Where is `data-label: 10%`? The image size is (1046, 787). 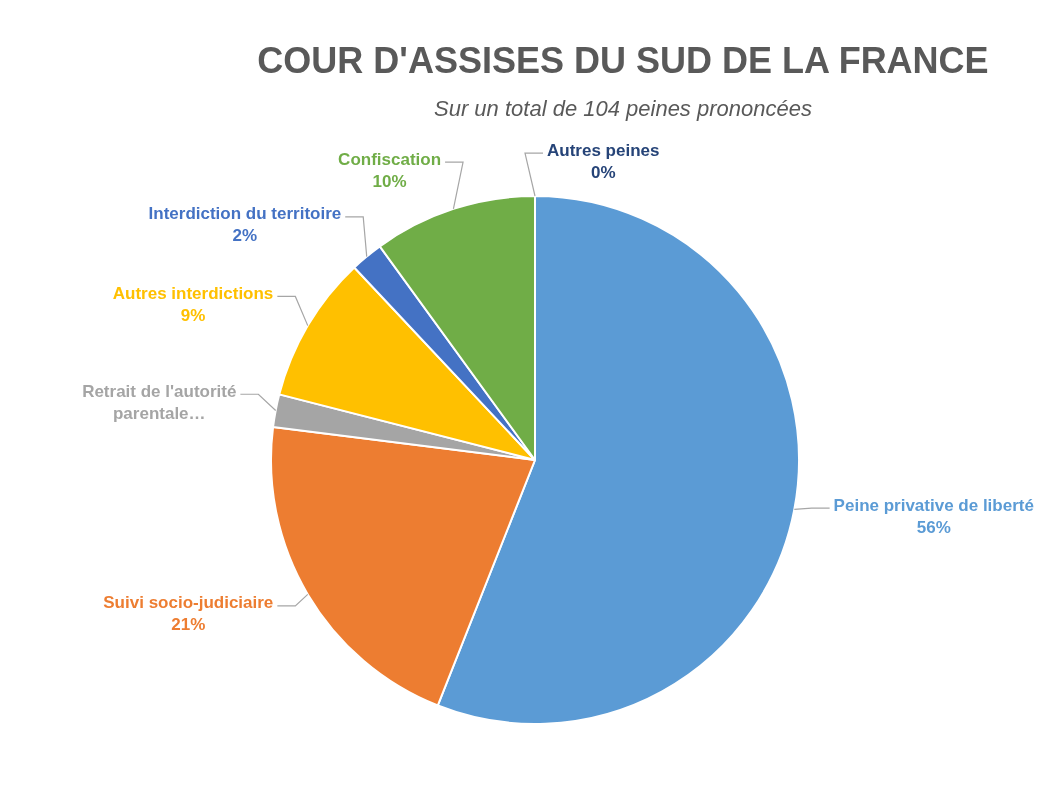
data-label: 10% is located at coordinates (389, 181).